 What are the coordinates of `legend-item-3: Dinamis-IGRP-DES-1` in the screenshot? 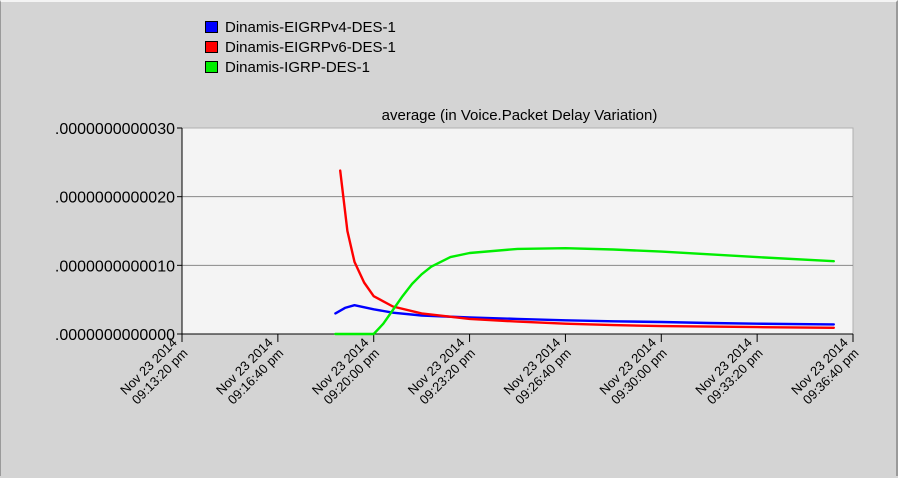 It's located at (300, 67).